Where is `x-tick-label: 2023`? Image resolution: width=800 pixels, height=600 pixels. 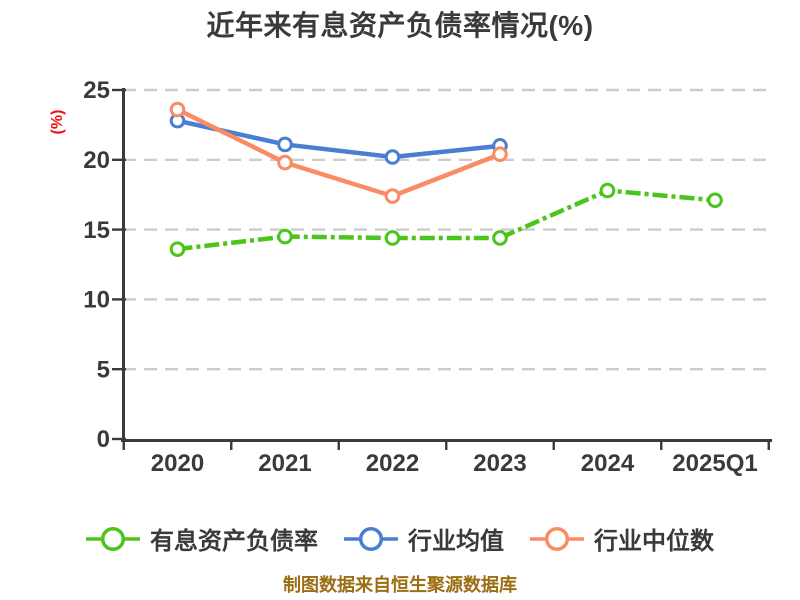
x-tick-label: 2023 is located at coordinates (499, 463).